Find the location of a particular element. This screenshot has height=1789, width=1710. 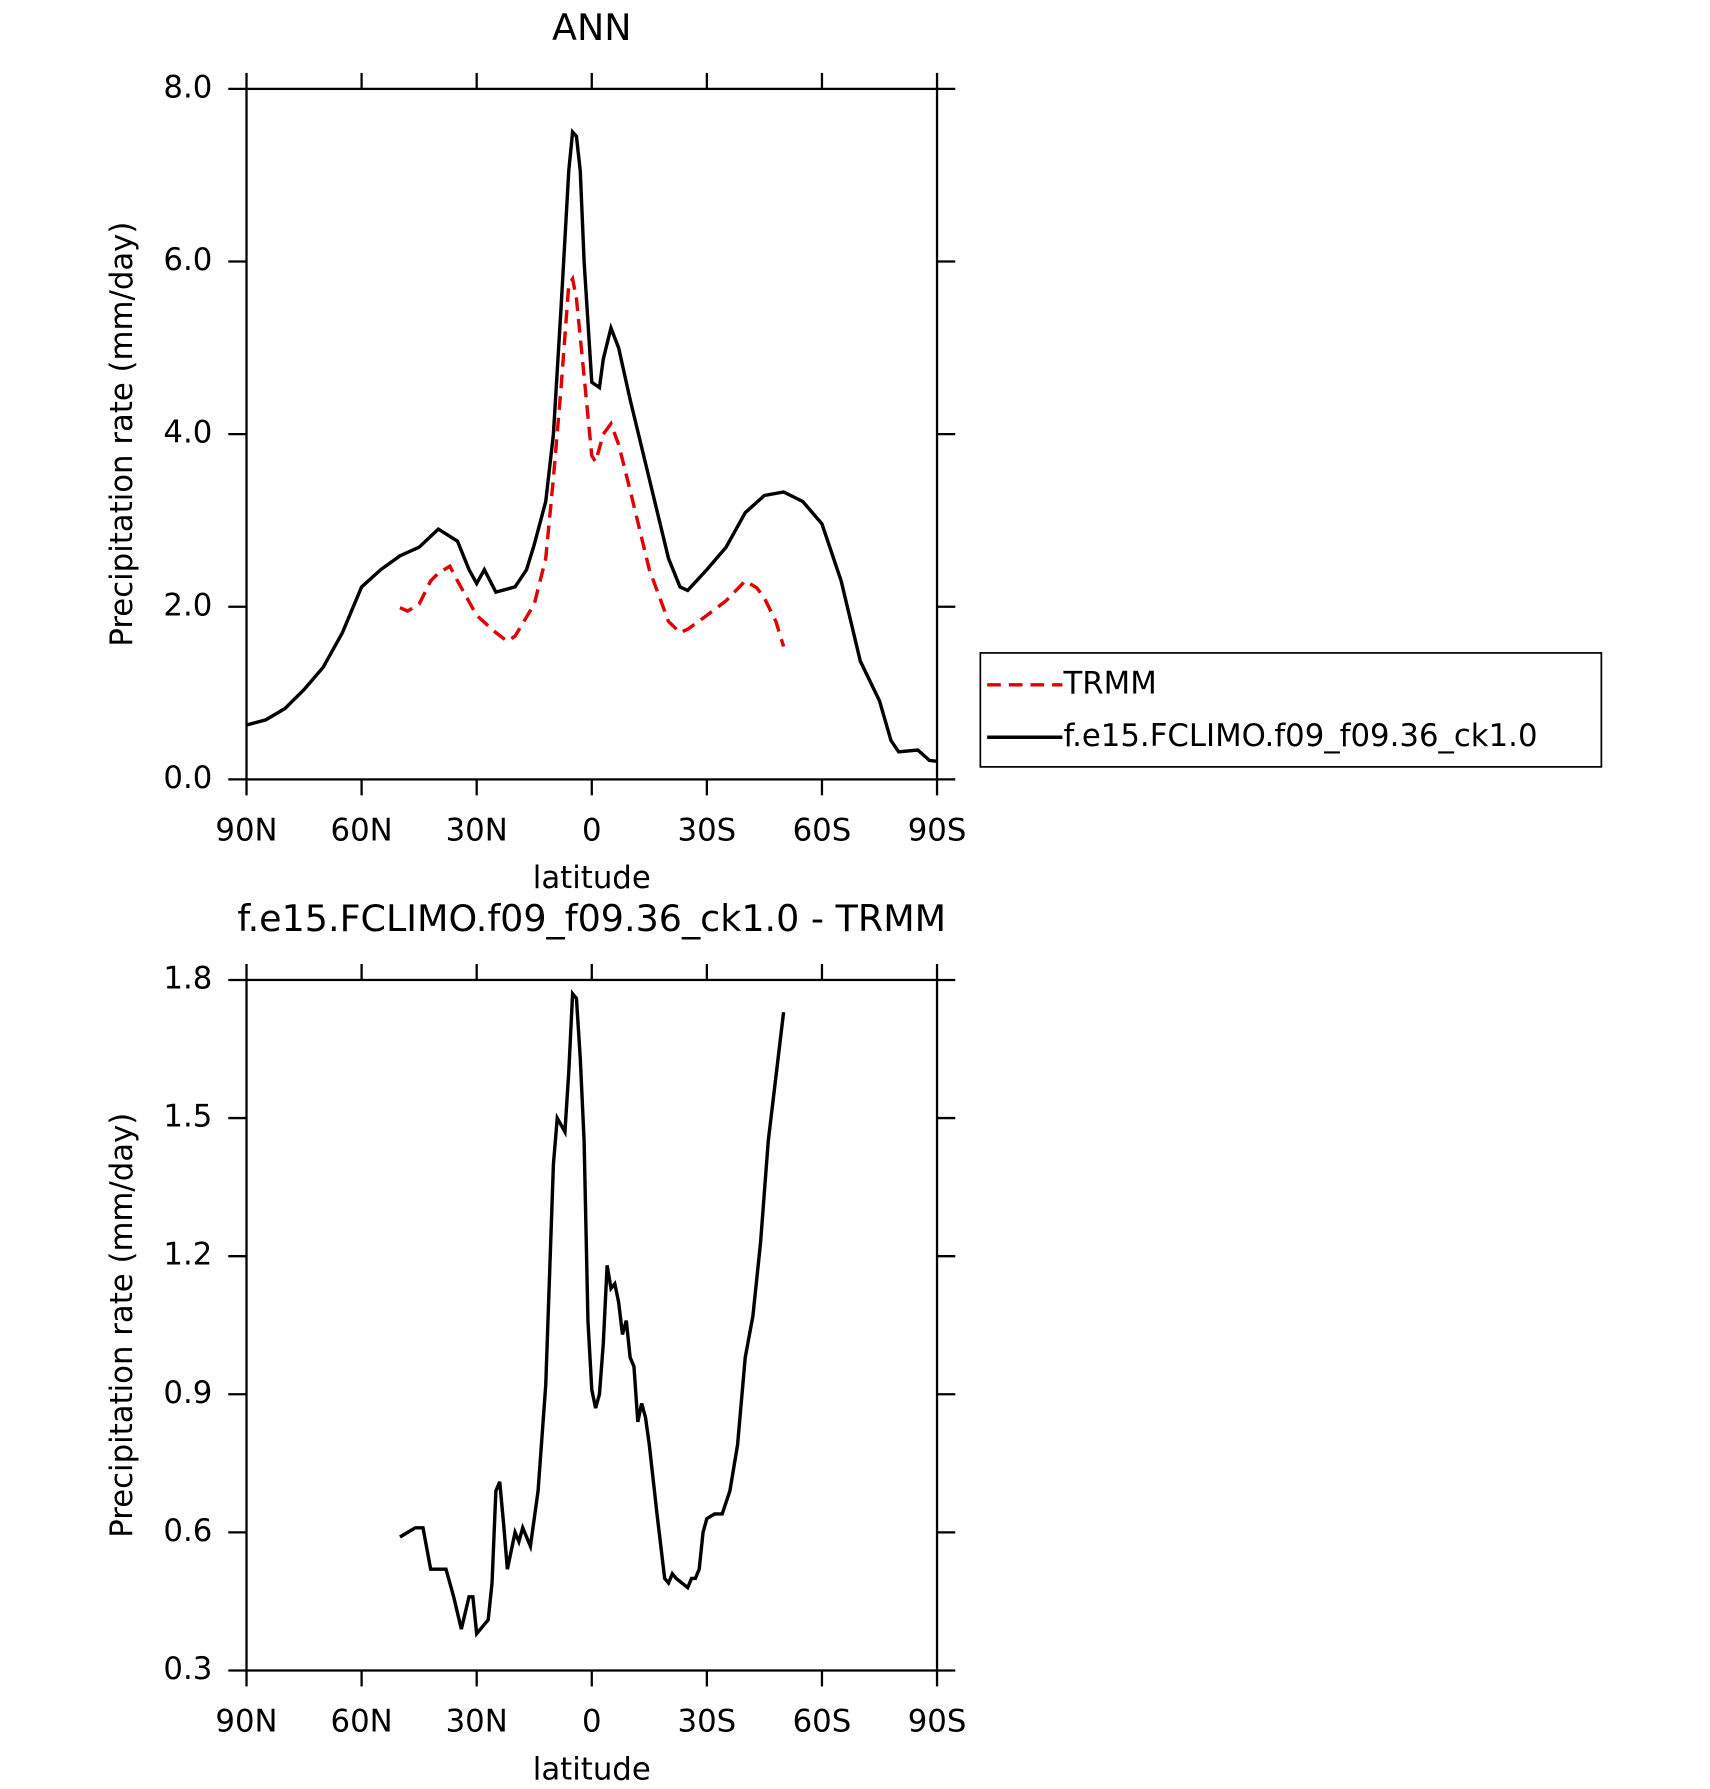

chart-title: f.e15.FCLIMO.f09_f09.36_ck1.0 - TRMM is located at coordinates (591, 918).